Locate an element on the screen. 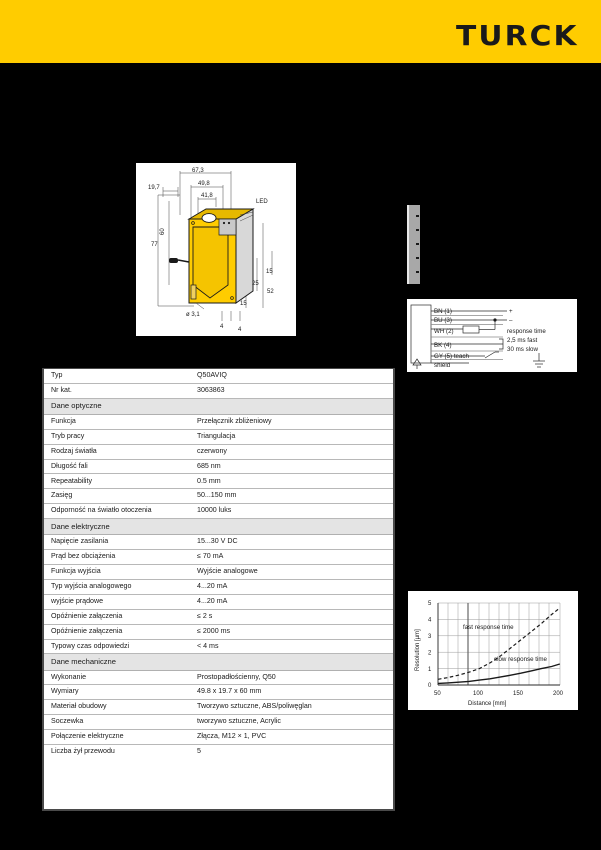  table-row: Tryb pracy Triangulacja is located at coordinates (218, 437).